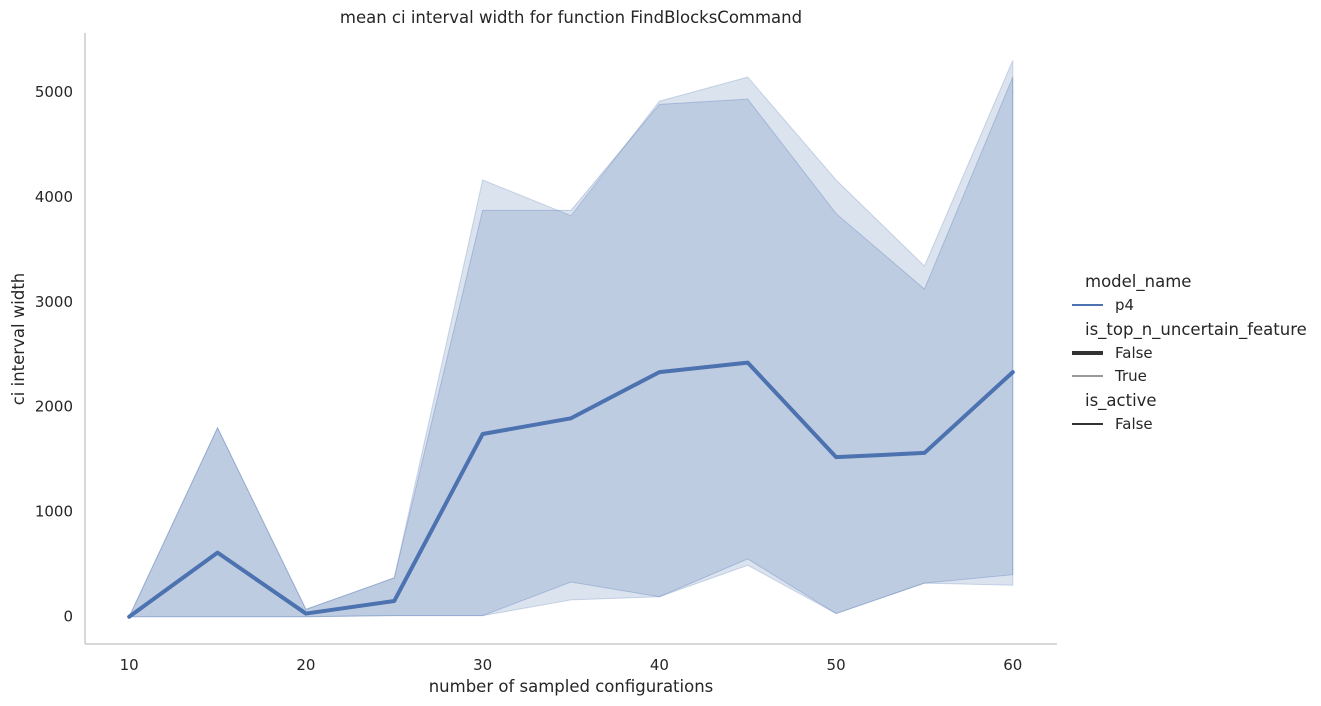 The height and width of the screenshot is (706, 1321). I want to click on y-axis-label: ci interval width, so click(18, 339).